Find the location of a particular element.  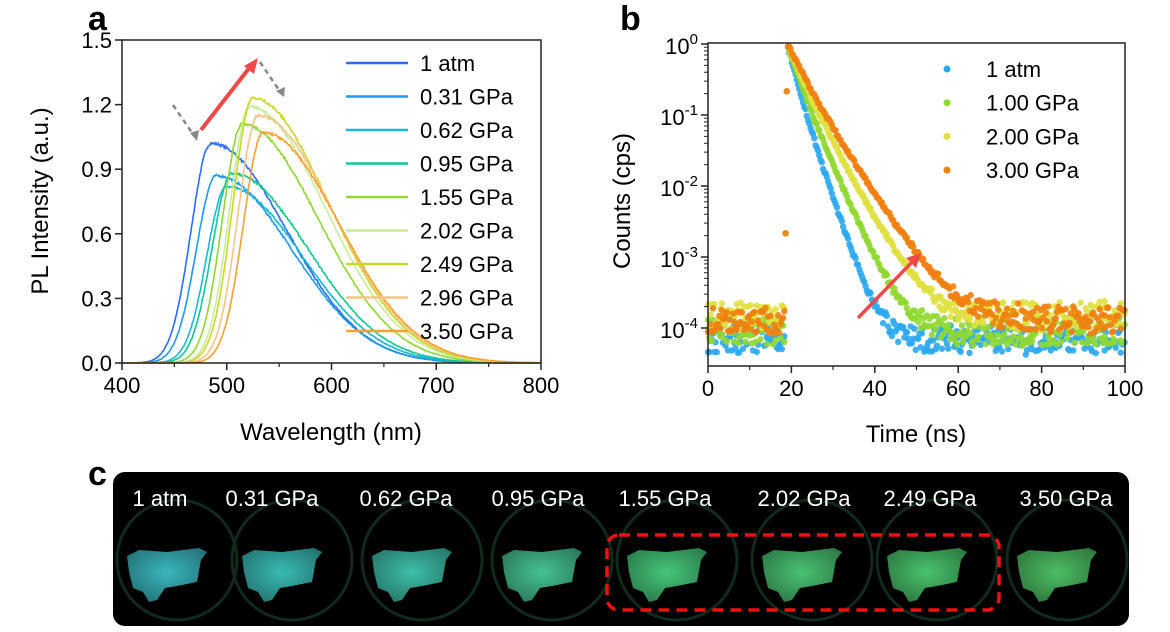

y-tick-label: 10-2 is located at coordinates (679, 187).